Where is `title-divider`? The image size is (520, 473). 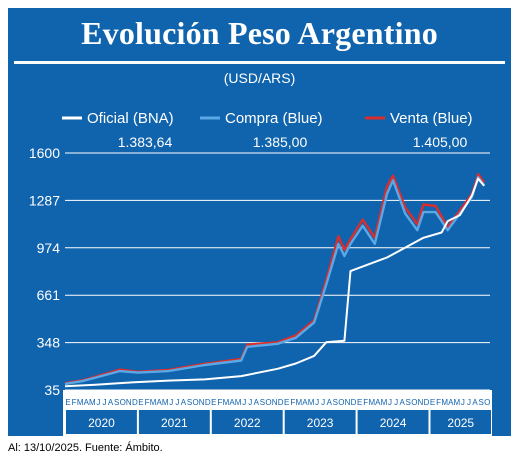
title-divider is located at coordinates (259, 62).